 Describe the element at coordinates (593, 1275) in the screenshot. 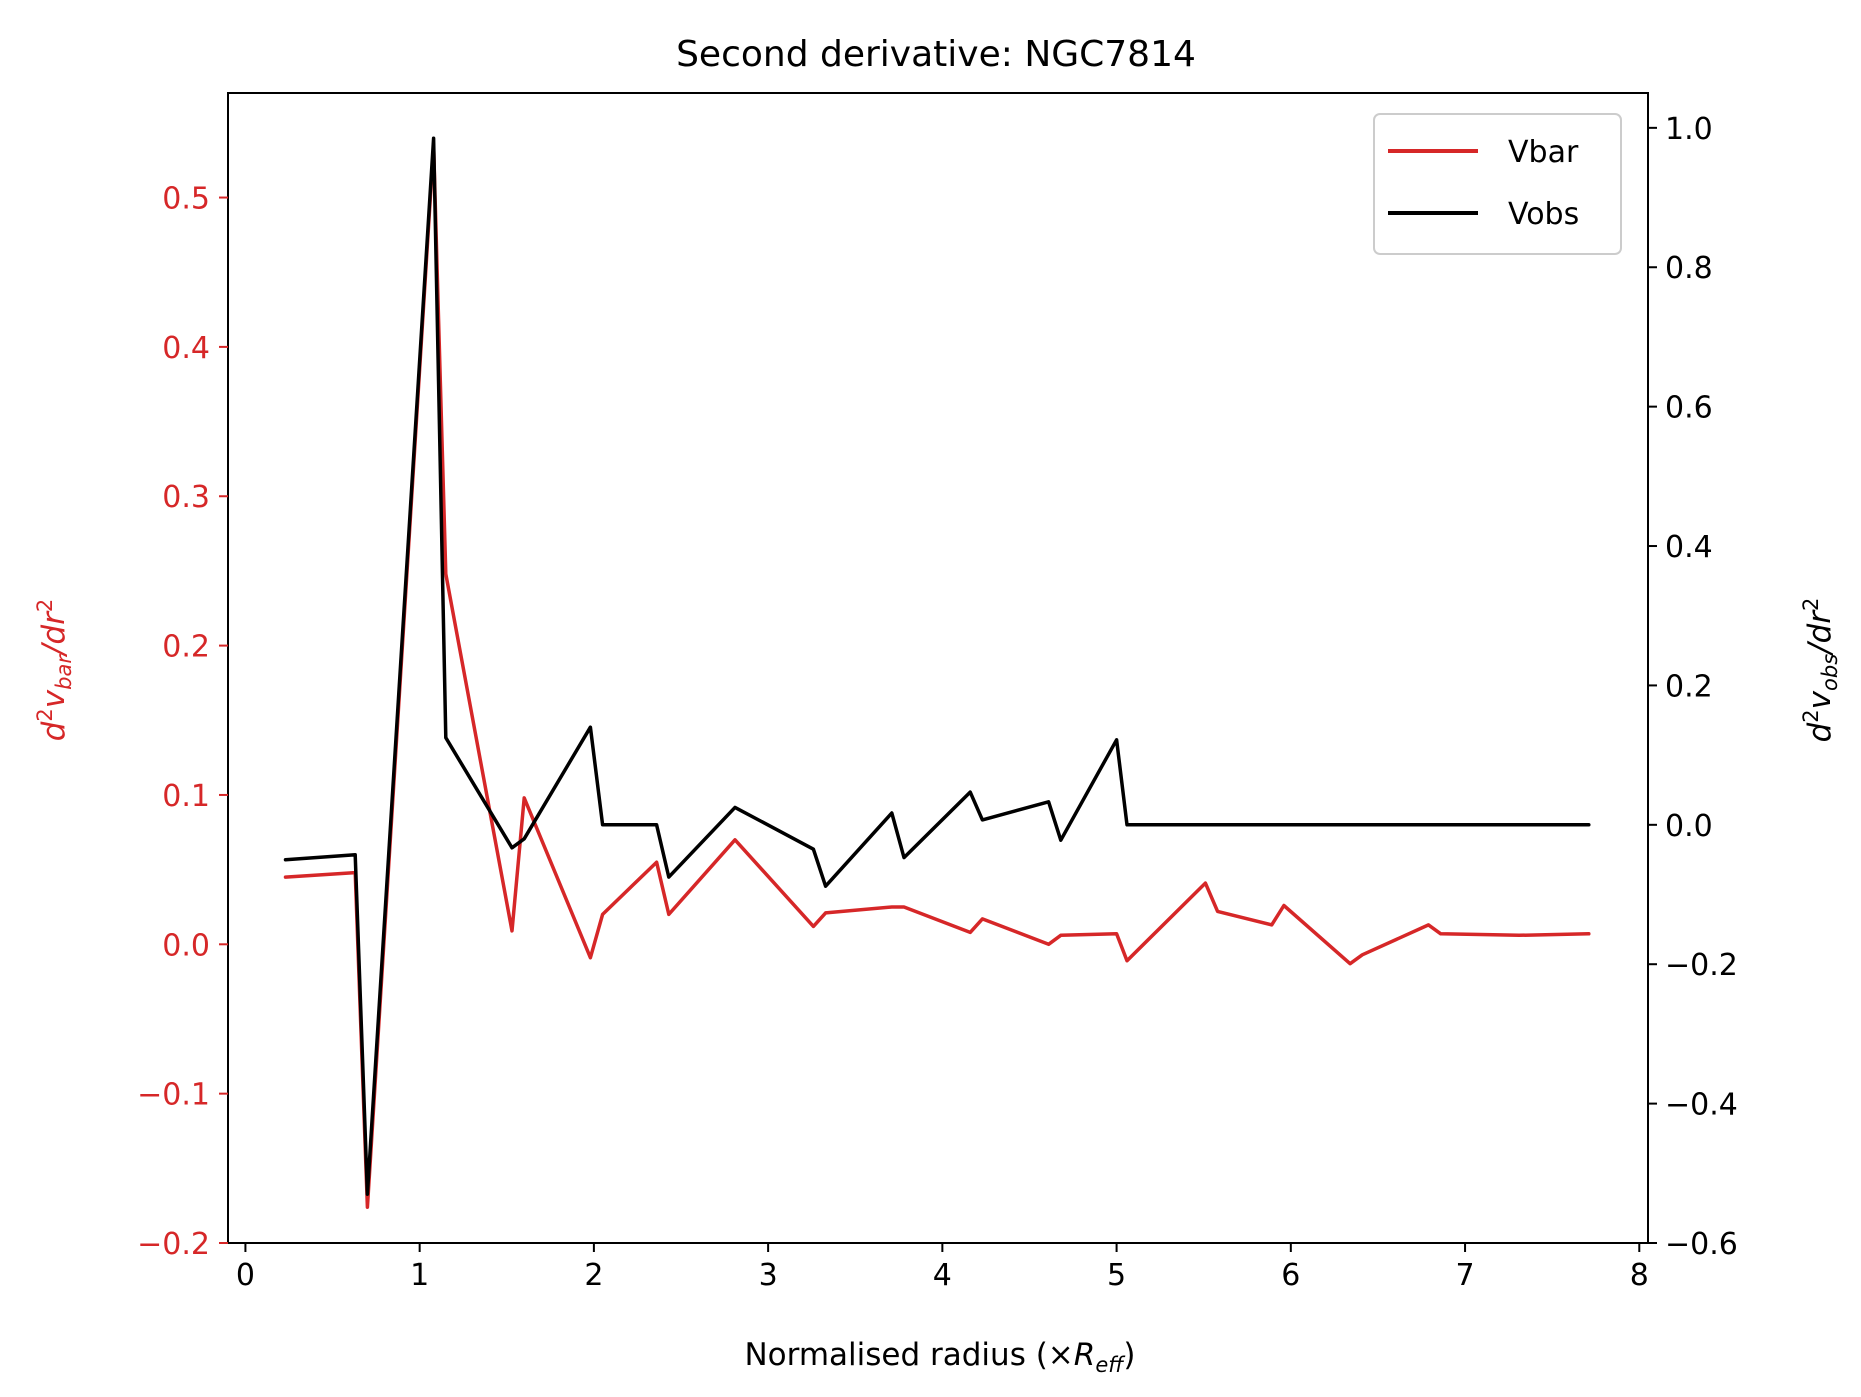

I see `x-tick-label: 2` at that location.